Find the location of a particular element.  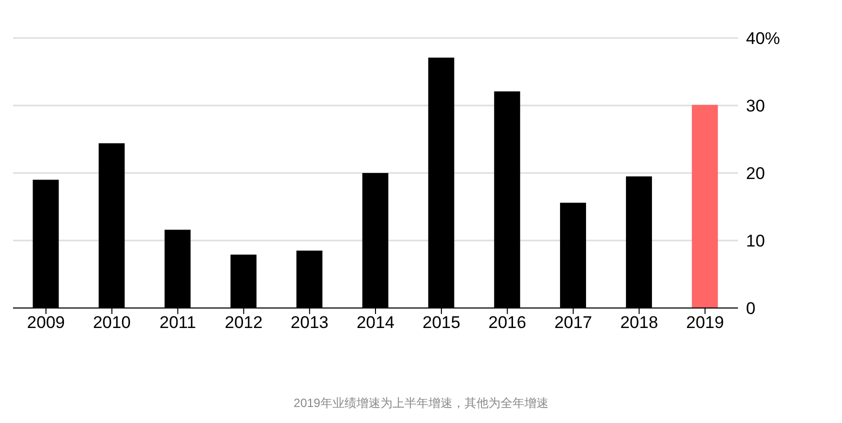

text: 2019年业绩增速为上半年增速，其他为全年增速 is located at coordinates (421, 403).